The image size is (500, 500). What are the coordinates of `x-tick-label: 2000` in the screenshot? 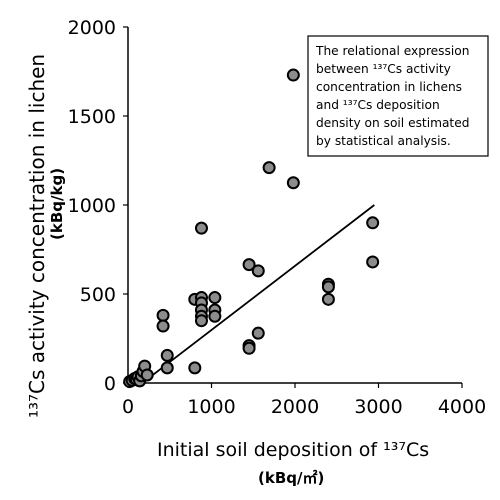 It's located at (295, 407).